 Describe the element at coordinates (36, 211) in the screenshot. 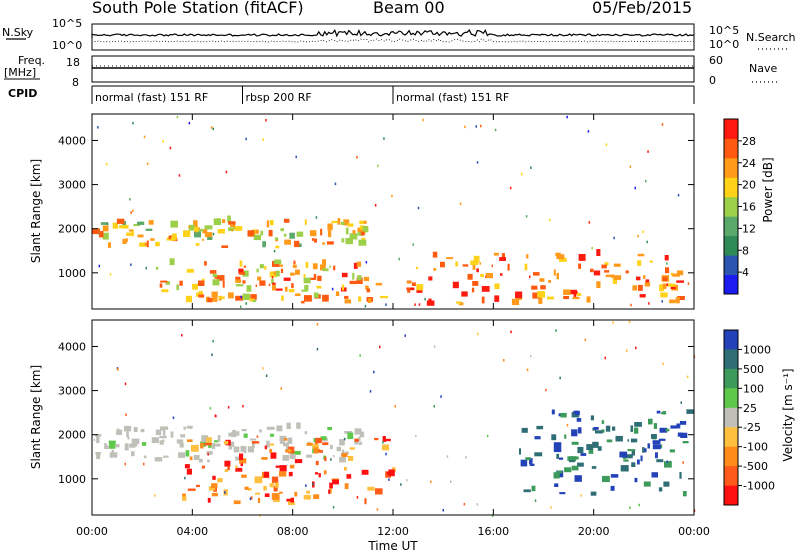

I see `power-ylabel: Slant Range [km]` at that location.